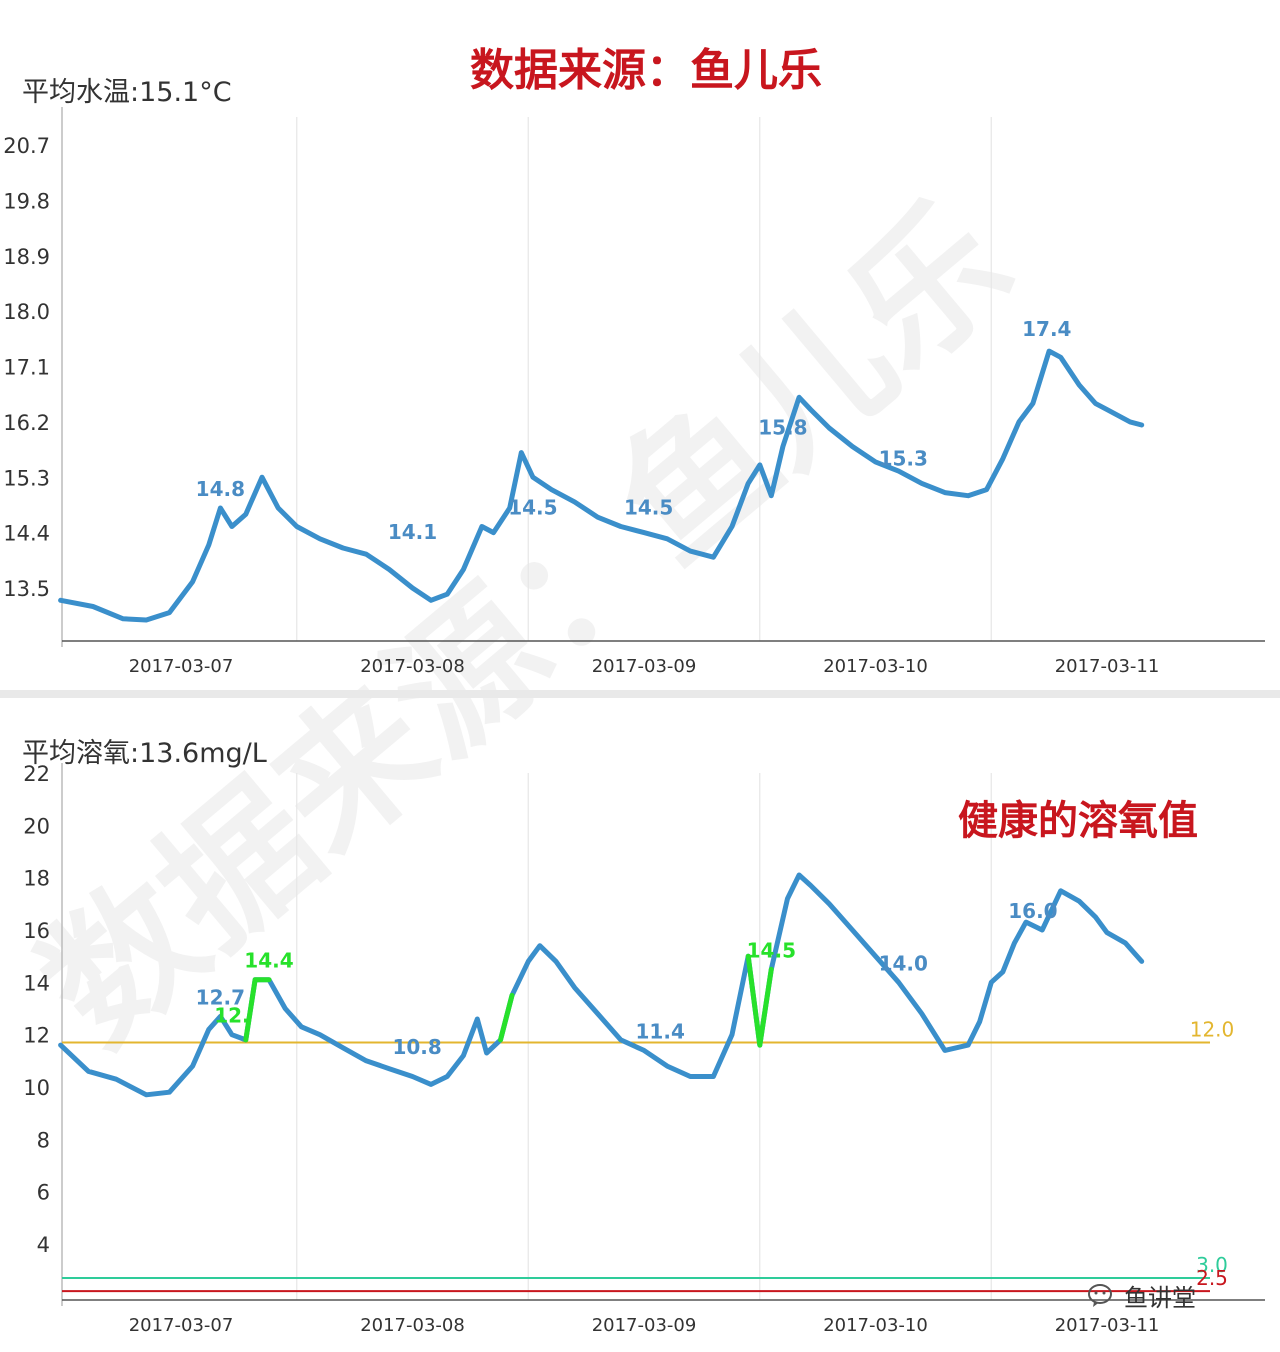  What do you see at coordinates (43, 1193) in the screenshot?
I see `y-tick-label: 6` at bounding box center [43, 1193].